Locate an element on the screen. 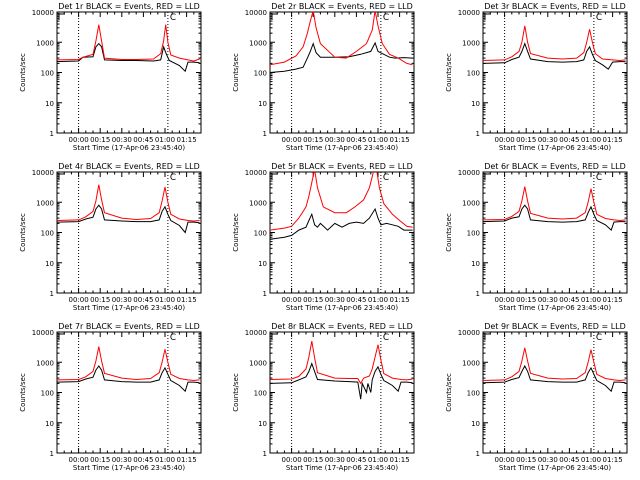 This screenshot has height=480, width=640. panel-title: Det 7r BLACK = Events, RED = LLD is located at coordinates (129, 326).